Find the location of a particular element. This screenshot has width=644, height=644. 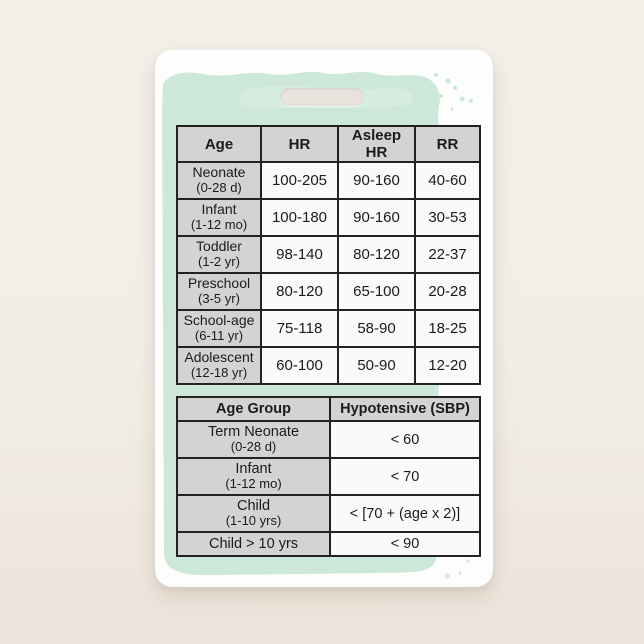

age-group-cell: Infant (1-12 mo) is located at coordinates (253, 476).